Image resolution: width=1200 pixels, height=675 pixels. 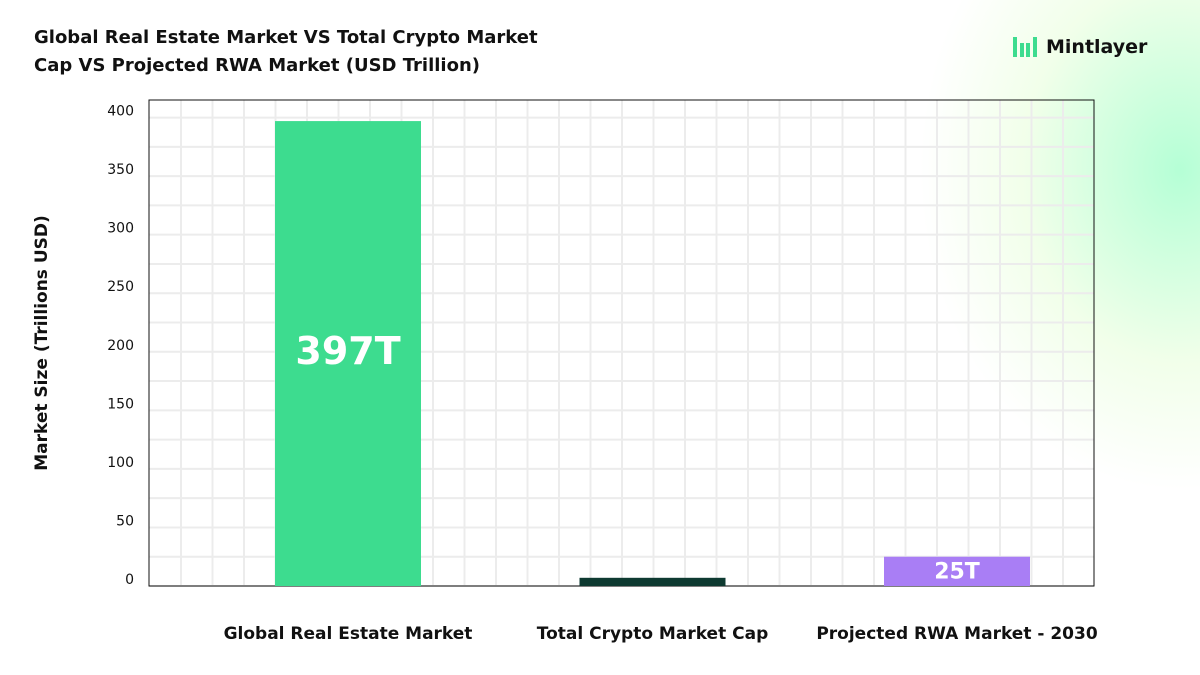 I want to click on y-tick-label: 150, so click(x=120, y=404).